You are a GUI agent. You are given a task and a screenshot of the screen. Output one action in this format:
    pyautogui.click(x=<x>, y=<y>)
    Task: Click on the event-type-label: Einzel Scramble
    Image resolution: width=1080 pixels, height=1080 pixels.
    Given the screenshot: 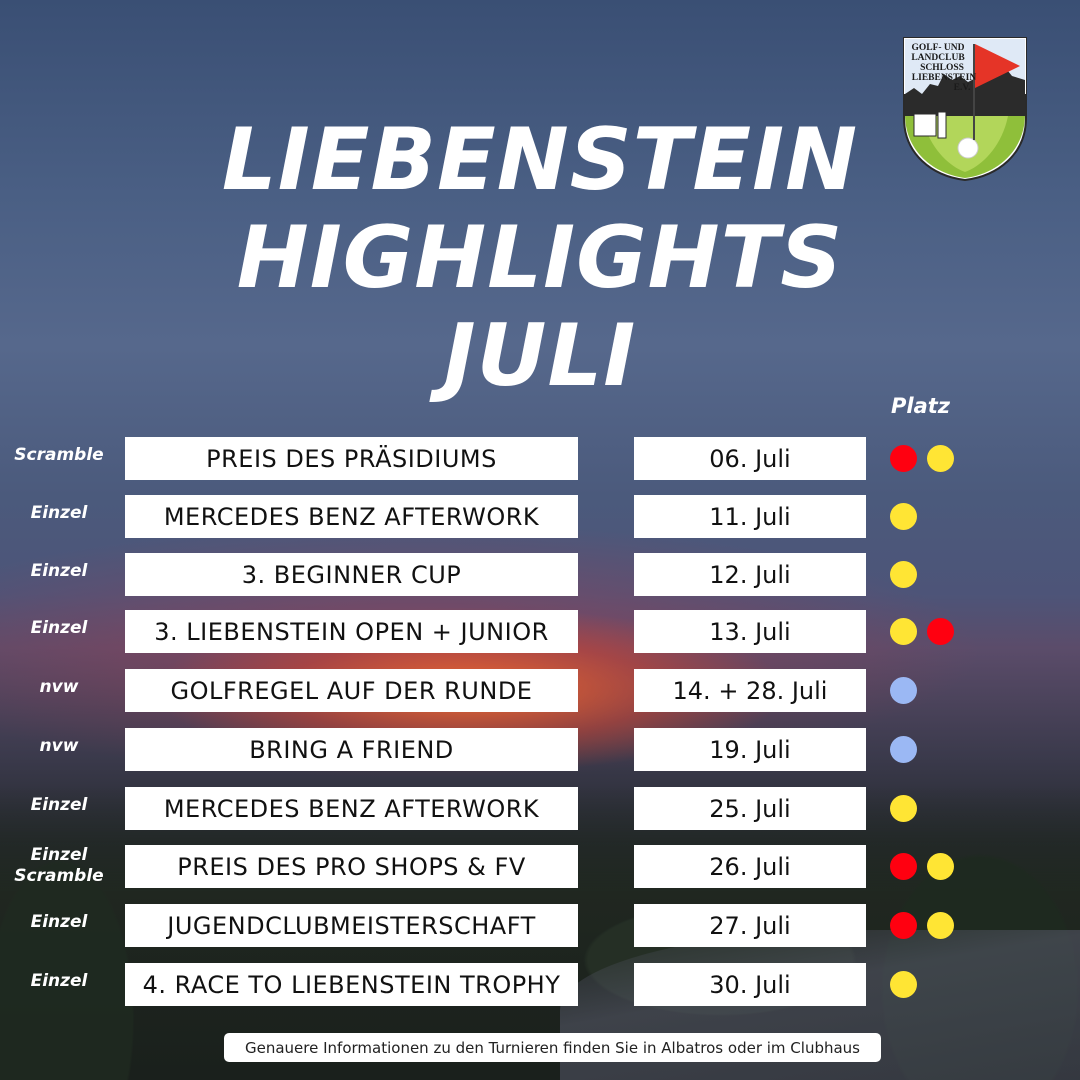 What is the action you would take?
    pyautogui.click(x=59, y=865)
    